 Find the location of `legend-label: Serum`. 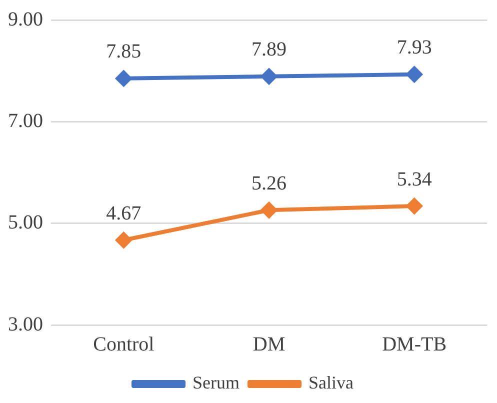

legend-label: Serum is located at coordinates (216, 382).